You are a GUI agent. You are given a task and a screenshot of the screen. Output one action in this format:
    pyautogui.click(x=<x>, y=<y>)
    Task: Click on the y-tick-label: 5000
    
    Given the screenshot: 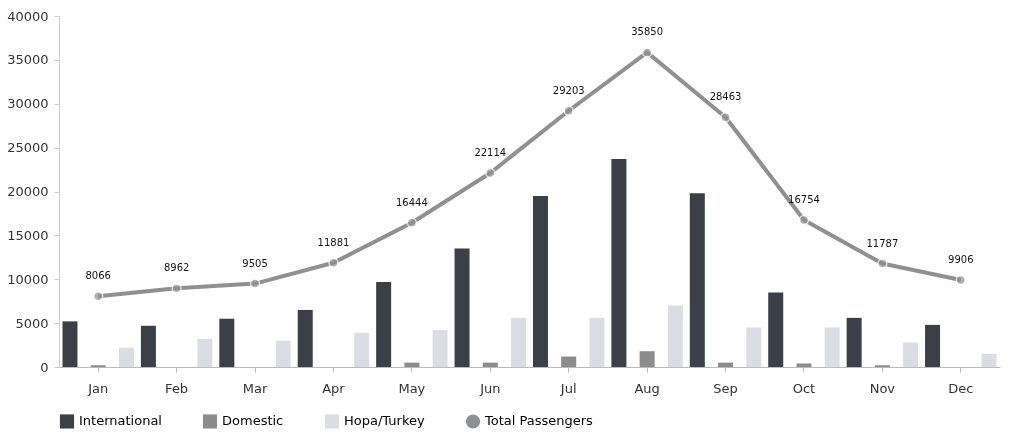 What is the action you would take?
    pyautogui.click(x=32, y=323)
    